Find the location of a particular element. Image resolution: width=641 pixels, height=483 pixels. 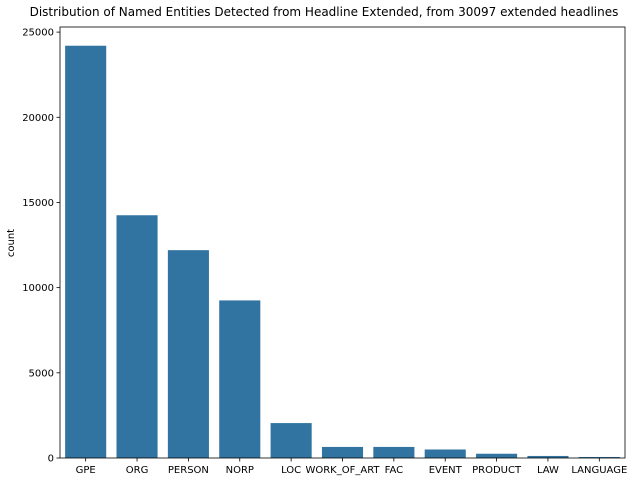

bar-law is located at coordinates (548, 456).